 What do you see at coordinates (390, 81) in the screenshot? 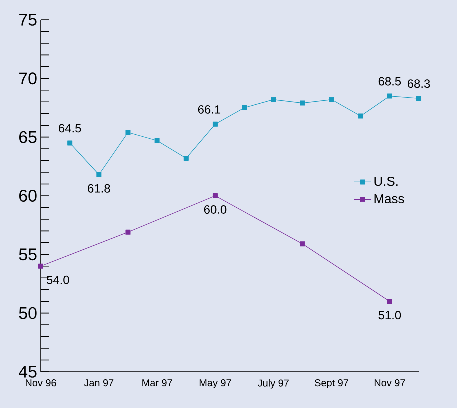
I see `data-label: 68.5` at bounding box center [390, 81].